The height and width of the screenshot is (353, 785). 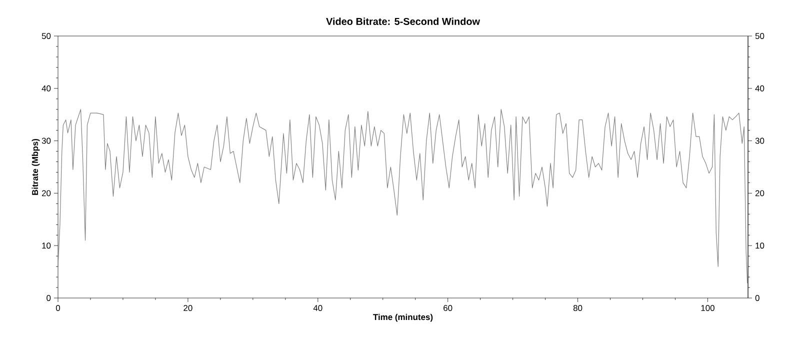 What do you see at coordinates (46, 245) in the screenshot?
I see `y-tick-label: 10` at bounding box center [46, 245].